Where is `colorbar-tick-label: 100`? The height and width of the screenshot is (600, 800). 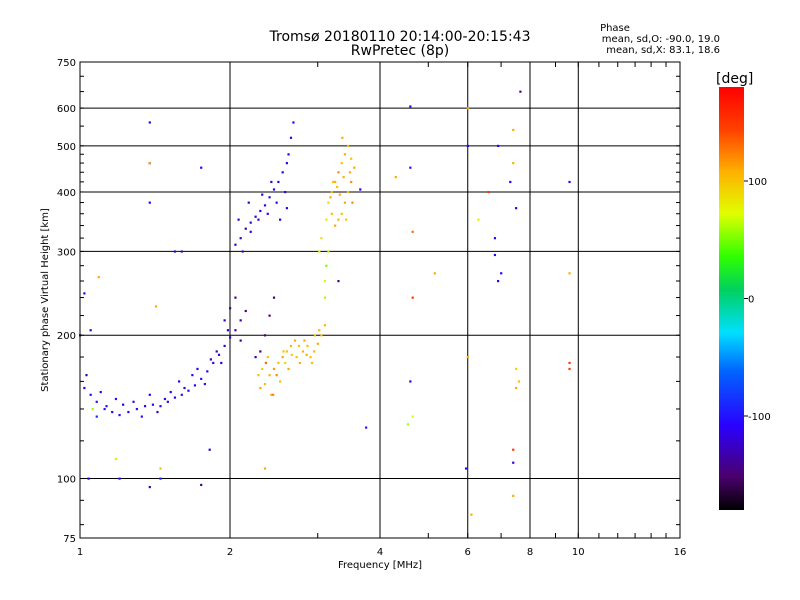 colorbar-tick-label: 100 is located at coordinates (757, 182).